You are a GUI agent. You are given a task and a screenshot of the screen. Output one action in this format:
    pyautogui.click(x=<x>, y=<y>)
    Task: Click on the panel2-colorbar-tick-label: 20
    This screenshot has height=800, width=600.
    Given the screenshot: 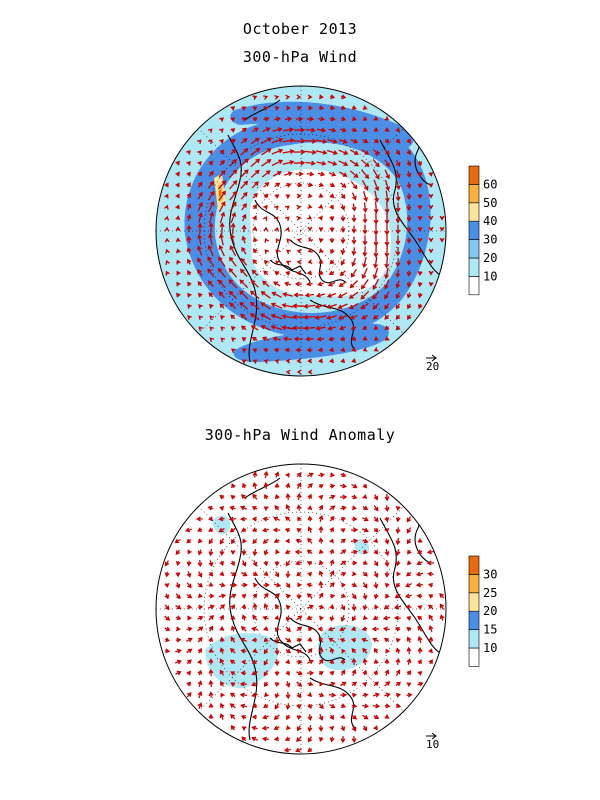 What is the action you would take?
    pyautogui.click(x=490, y=611)
    